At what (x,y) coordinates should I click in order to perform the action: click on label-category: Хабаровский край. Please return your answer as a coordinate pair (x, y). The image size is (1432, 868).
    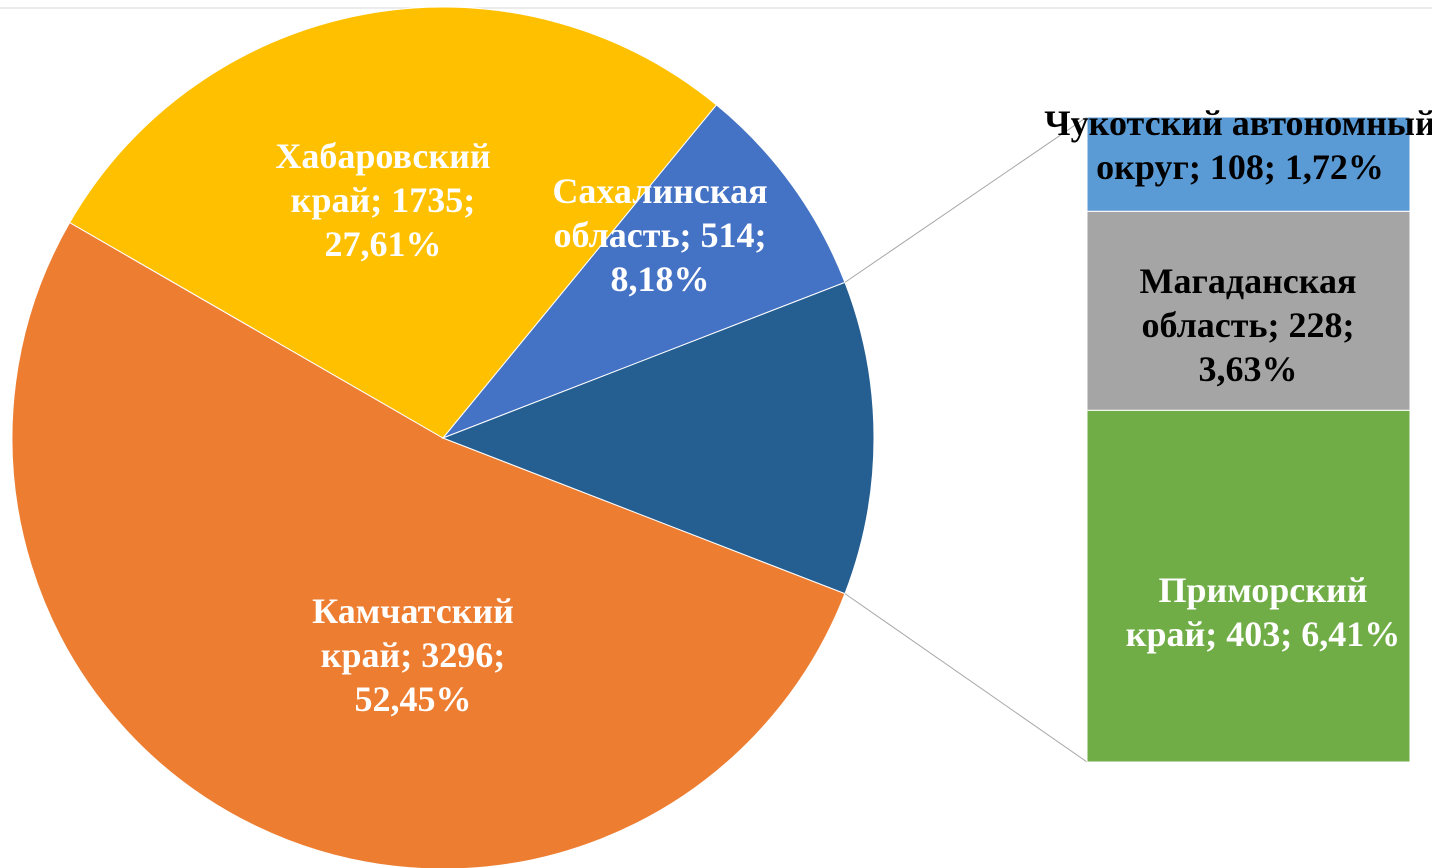
    Looking at the image, I should click on (383, 178).